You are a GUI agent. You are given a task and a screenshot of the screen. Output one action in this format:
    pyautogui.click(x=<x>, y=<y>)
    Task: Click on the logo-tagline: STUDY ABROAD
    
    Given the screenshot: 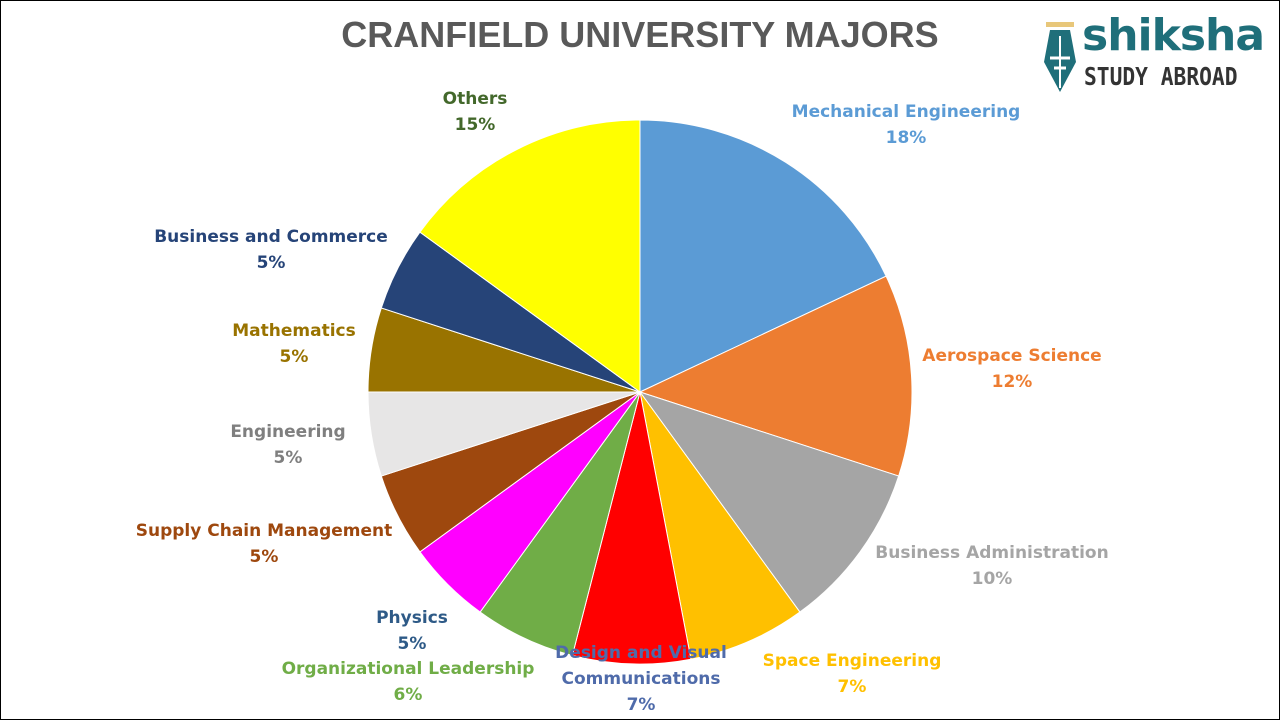 What is the action you would take?
    pyautogui.click(x=1161, y=76)
    